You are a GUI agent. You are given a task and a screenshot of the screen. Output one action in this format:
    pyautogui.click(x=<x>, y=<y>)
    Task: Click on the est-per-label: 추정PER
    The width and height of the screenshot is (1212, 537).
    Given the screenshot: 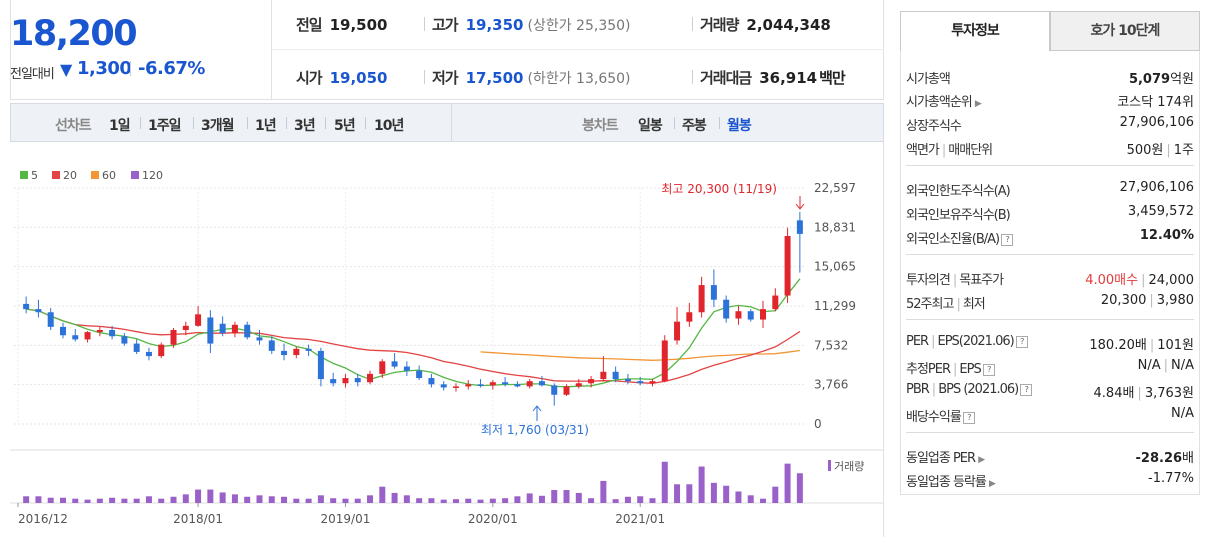 What is the action you would take?
    pyautogui.click(x=928, y=369)
    